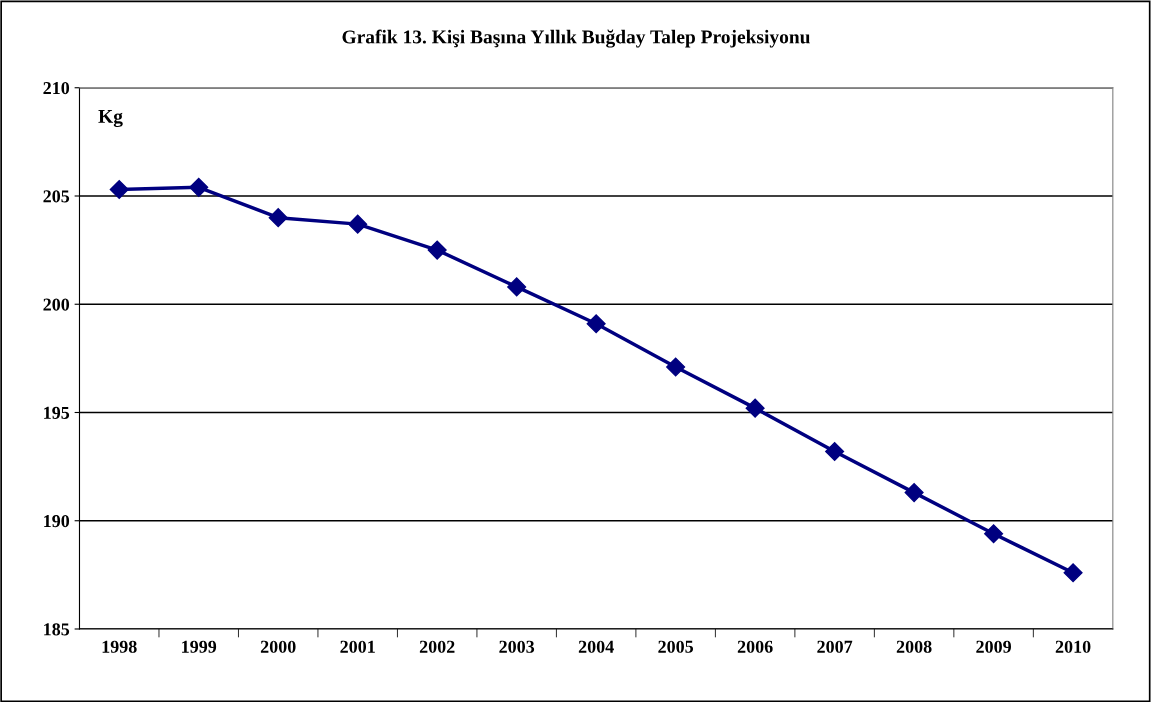 The image size is (1152, 702). What do you see at coordinates (576, 38) in the screenshot?
I see `chart-title: Grafik 13. Kişi Başına Yıllık Buğday Talep Projeksiyonu` at bounding box center [576, 38].